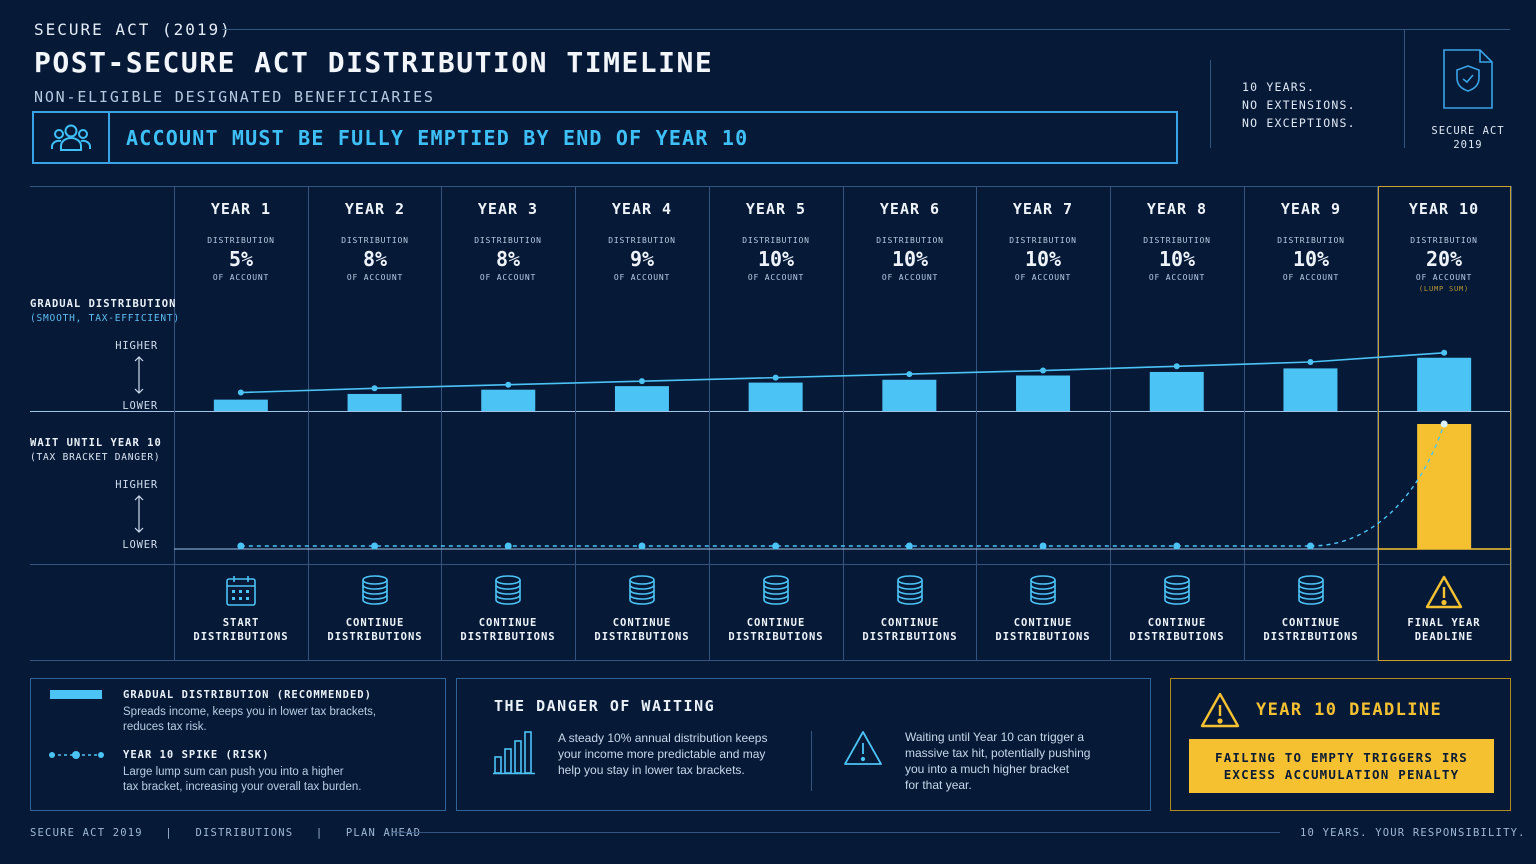 This screenshot has width=1536, height=864. What do you see at coordinates (998, 753) in the screenshot?
I see `text-line: massive tax hit, potentially pushing` at bounding box center [998, 753].